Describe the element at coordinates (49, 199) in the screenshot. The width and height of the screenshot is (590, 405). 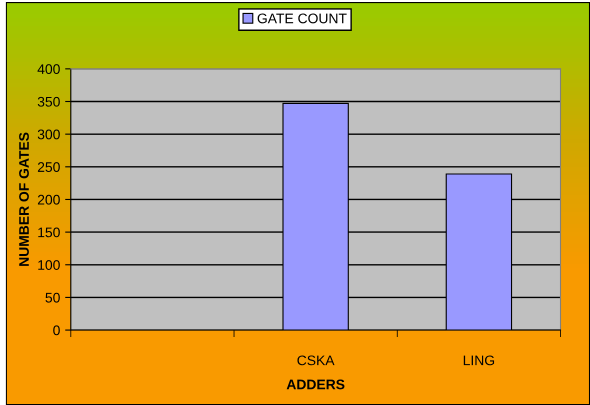
I see `y-tick-label: 200` at that location.